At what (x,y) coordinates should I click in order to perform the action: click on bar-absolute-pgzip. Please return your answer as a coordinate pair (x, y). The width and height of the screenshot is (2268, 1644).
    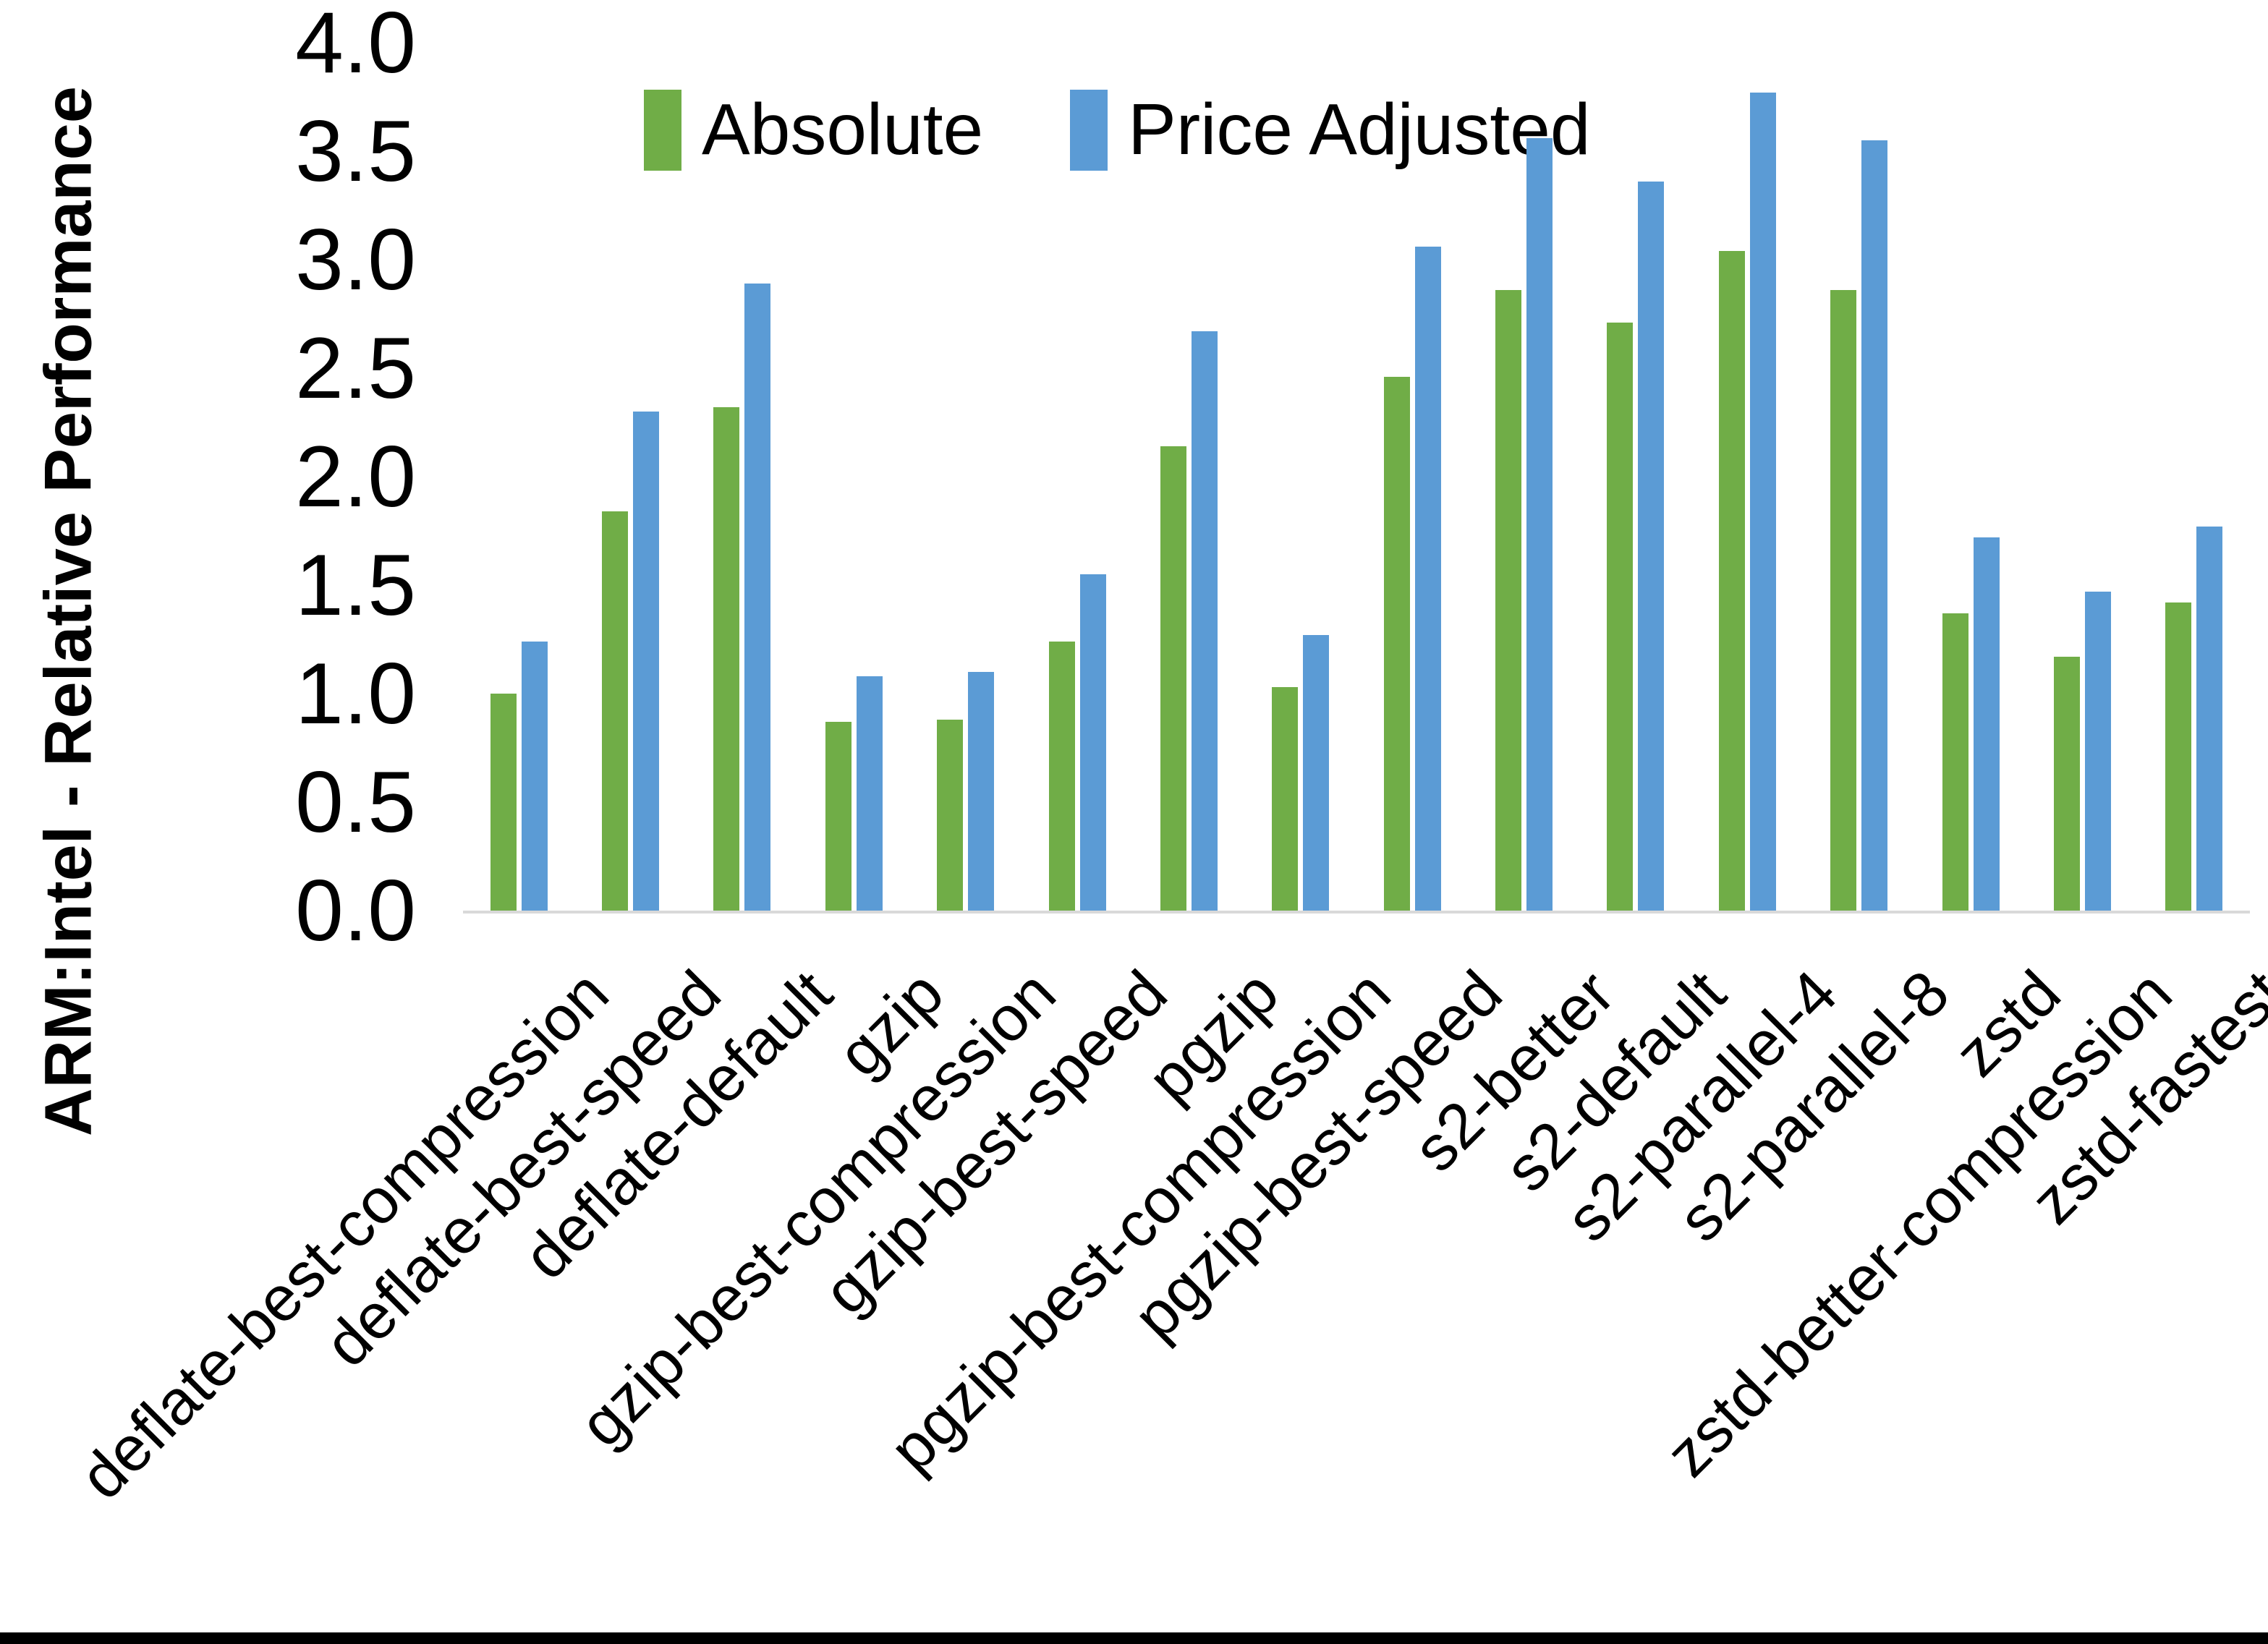
    Looking at the image, I should click on (1173, 678).